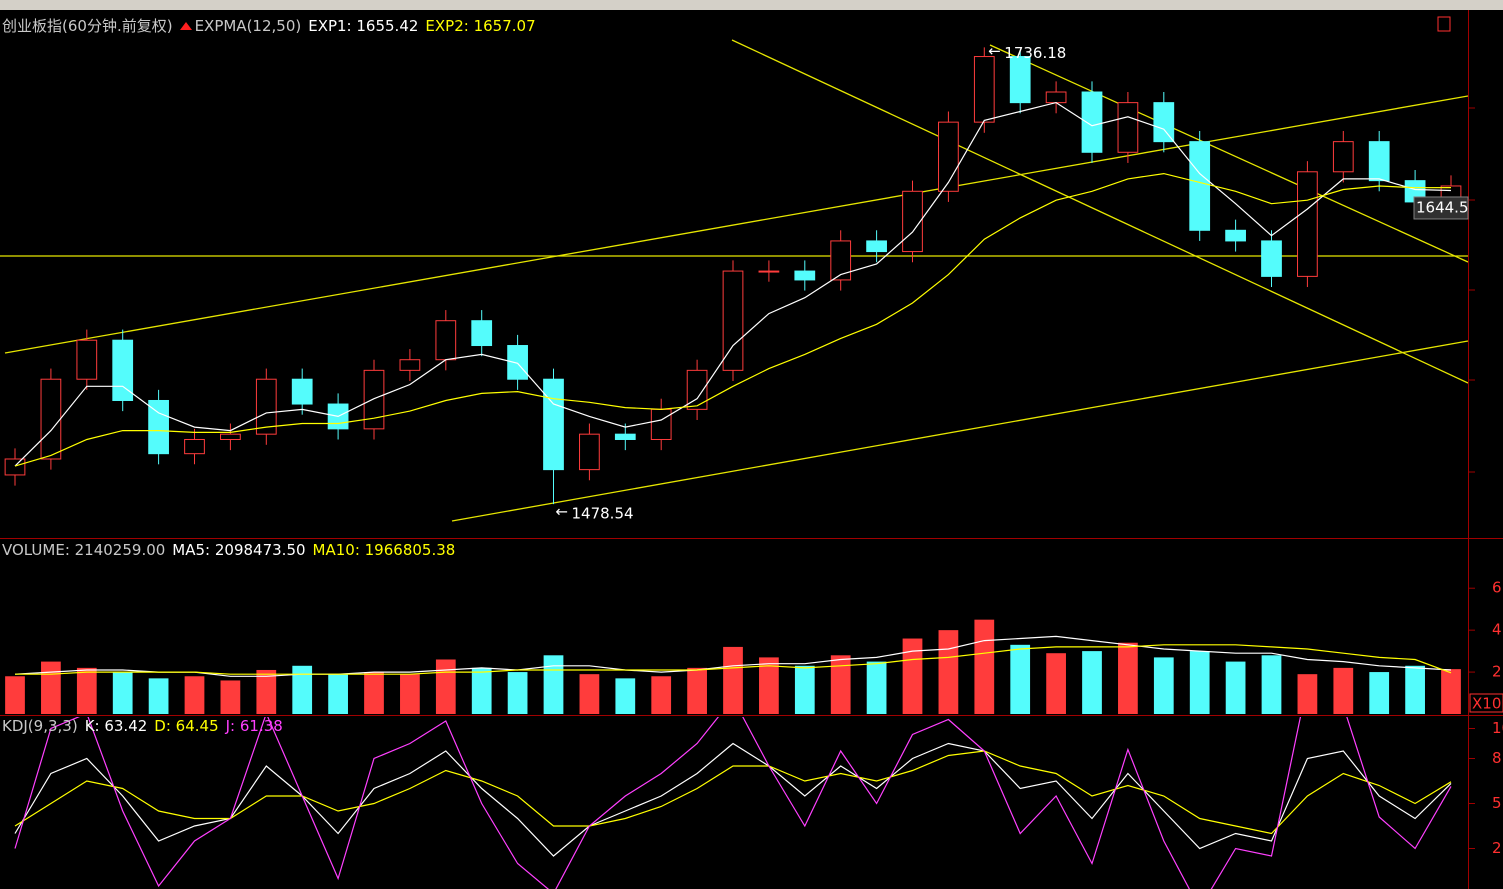  I want to click on signal-icon, so click(185, 25).